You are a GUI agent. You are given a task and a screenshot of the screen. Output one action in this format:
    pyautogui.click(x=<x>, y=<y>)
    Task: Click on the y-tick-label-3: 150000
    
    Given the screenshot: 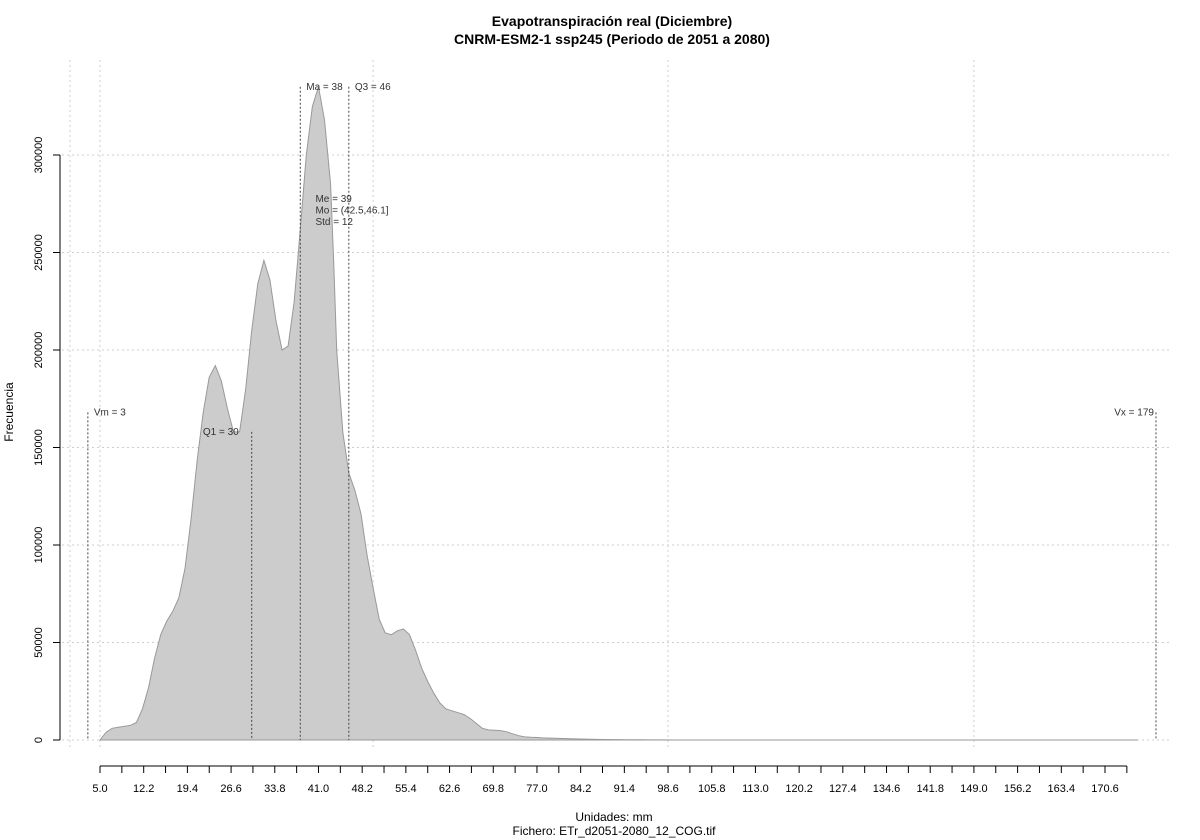 What is the action you would take?
    pyautogui.click(x=39, y=447)
    